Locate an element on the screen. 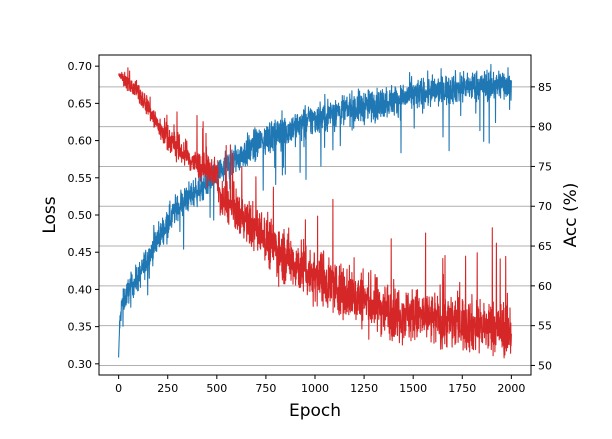 The height and width of the screenshot is (439, 612). y-tick-label-right: 55 is located at coordinates (545, 326).